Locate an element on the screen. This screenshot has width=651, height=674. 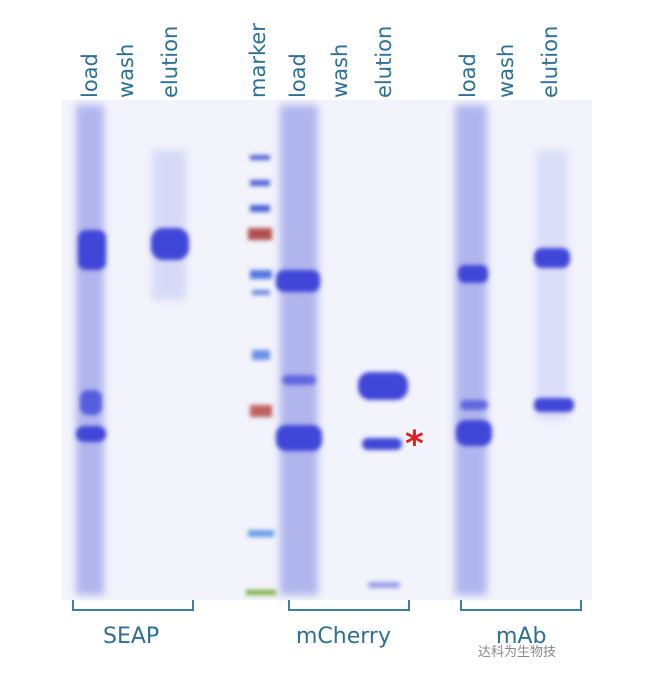
band-mcherry-elution is located at coordinates (383, 386).